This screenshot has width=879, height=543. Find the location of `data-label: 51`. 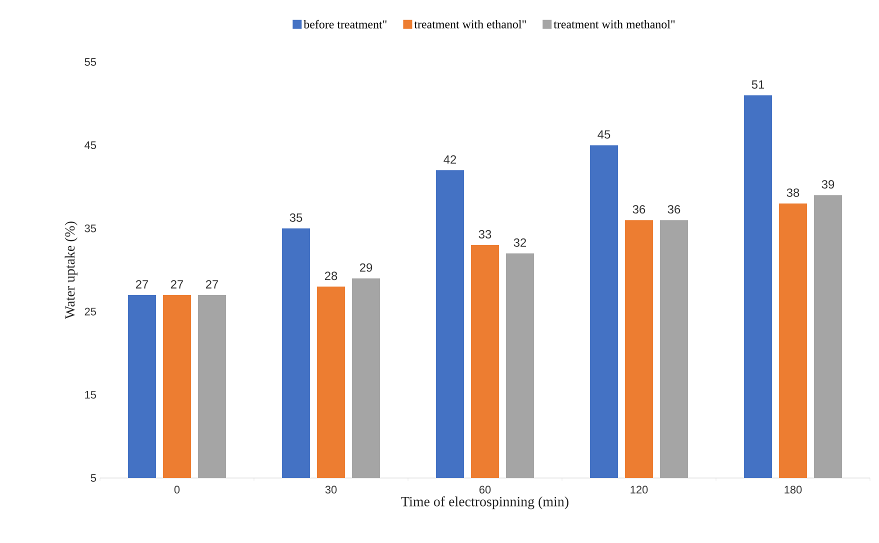

data-label: 51 is located at coordinates (758, 84).